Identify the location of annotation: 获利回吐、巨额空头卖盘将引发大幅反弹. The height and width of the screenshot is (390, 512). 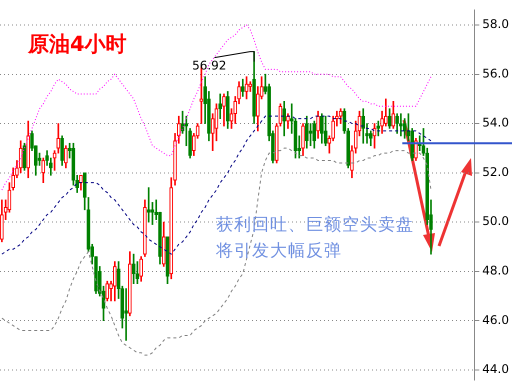
(315, 238).